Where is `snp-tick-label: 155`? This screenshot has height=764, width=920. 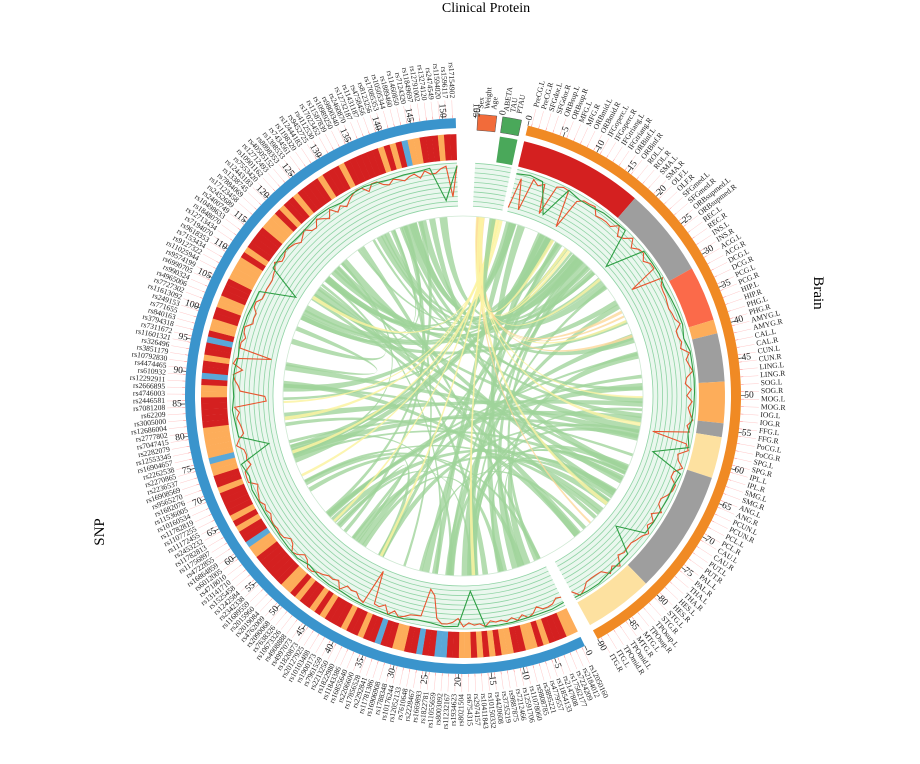
snp-tick-label: 155 is located at coordinates (475, 110).